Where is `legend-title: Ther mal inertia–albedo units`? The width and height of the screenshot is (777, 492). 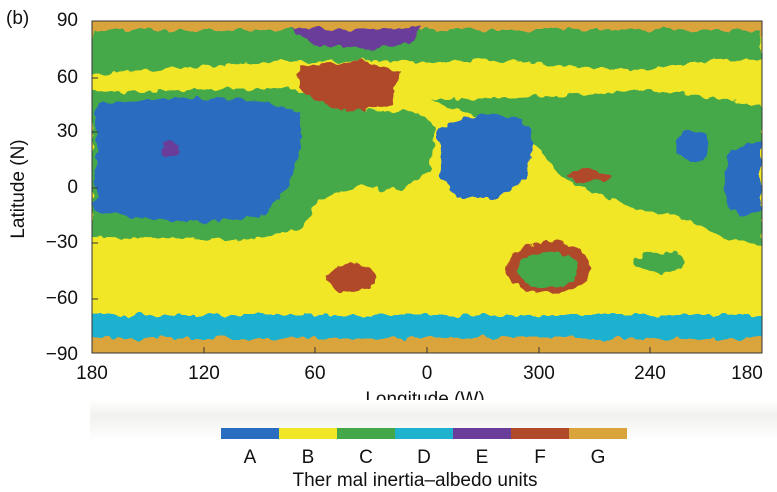 legend-title: Ther mal inertia–albedo units is located at coordinates (415, 480).